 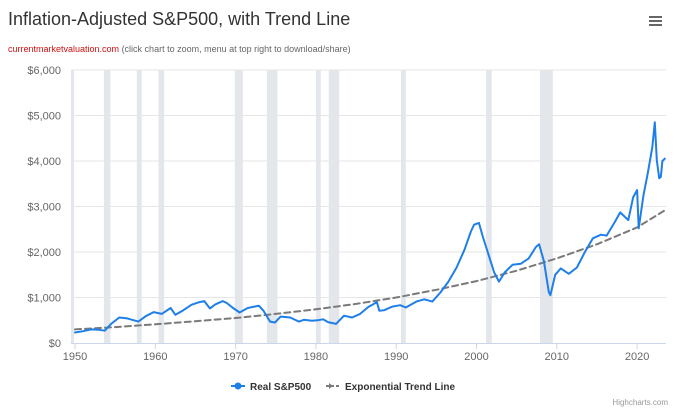 What do you see at coordinates (557, 357) in the screenshot?
I see `x-tick-label: 2010` at bounding box center [557, 357].